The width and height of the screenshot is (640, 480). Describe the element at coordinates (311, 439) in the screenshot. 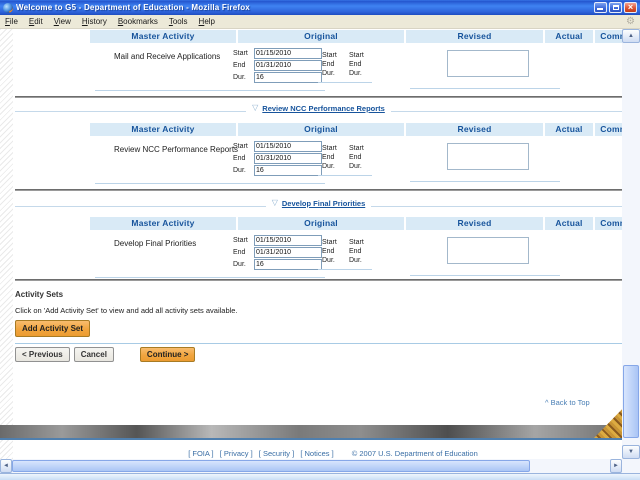

I see `footer-rule` at that location.